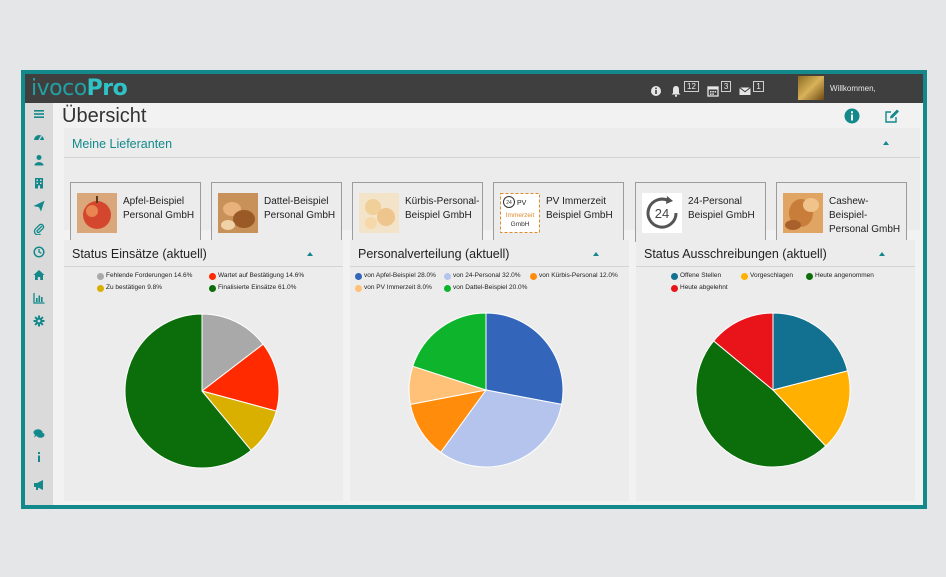 The height and width of the screenshot is (577, 946). What do you see at coordinates (39, 321) in the screenshot?
I see `gear-icon` at bounding box center [39, 321].